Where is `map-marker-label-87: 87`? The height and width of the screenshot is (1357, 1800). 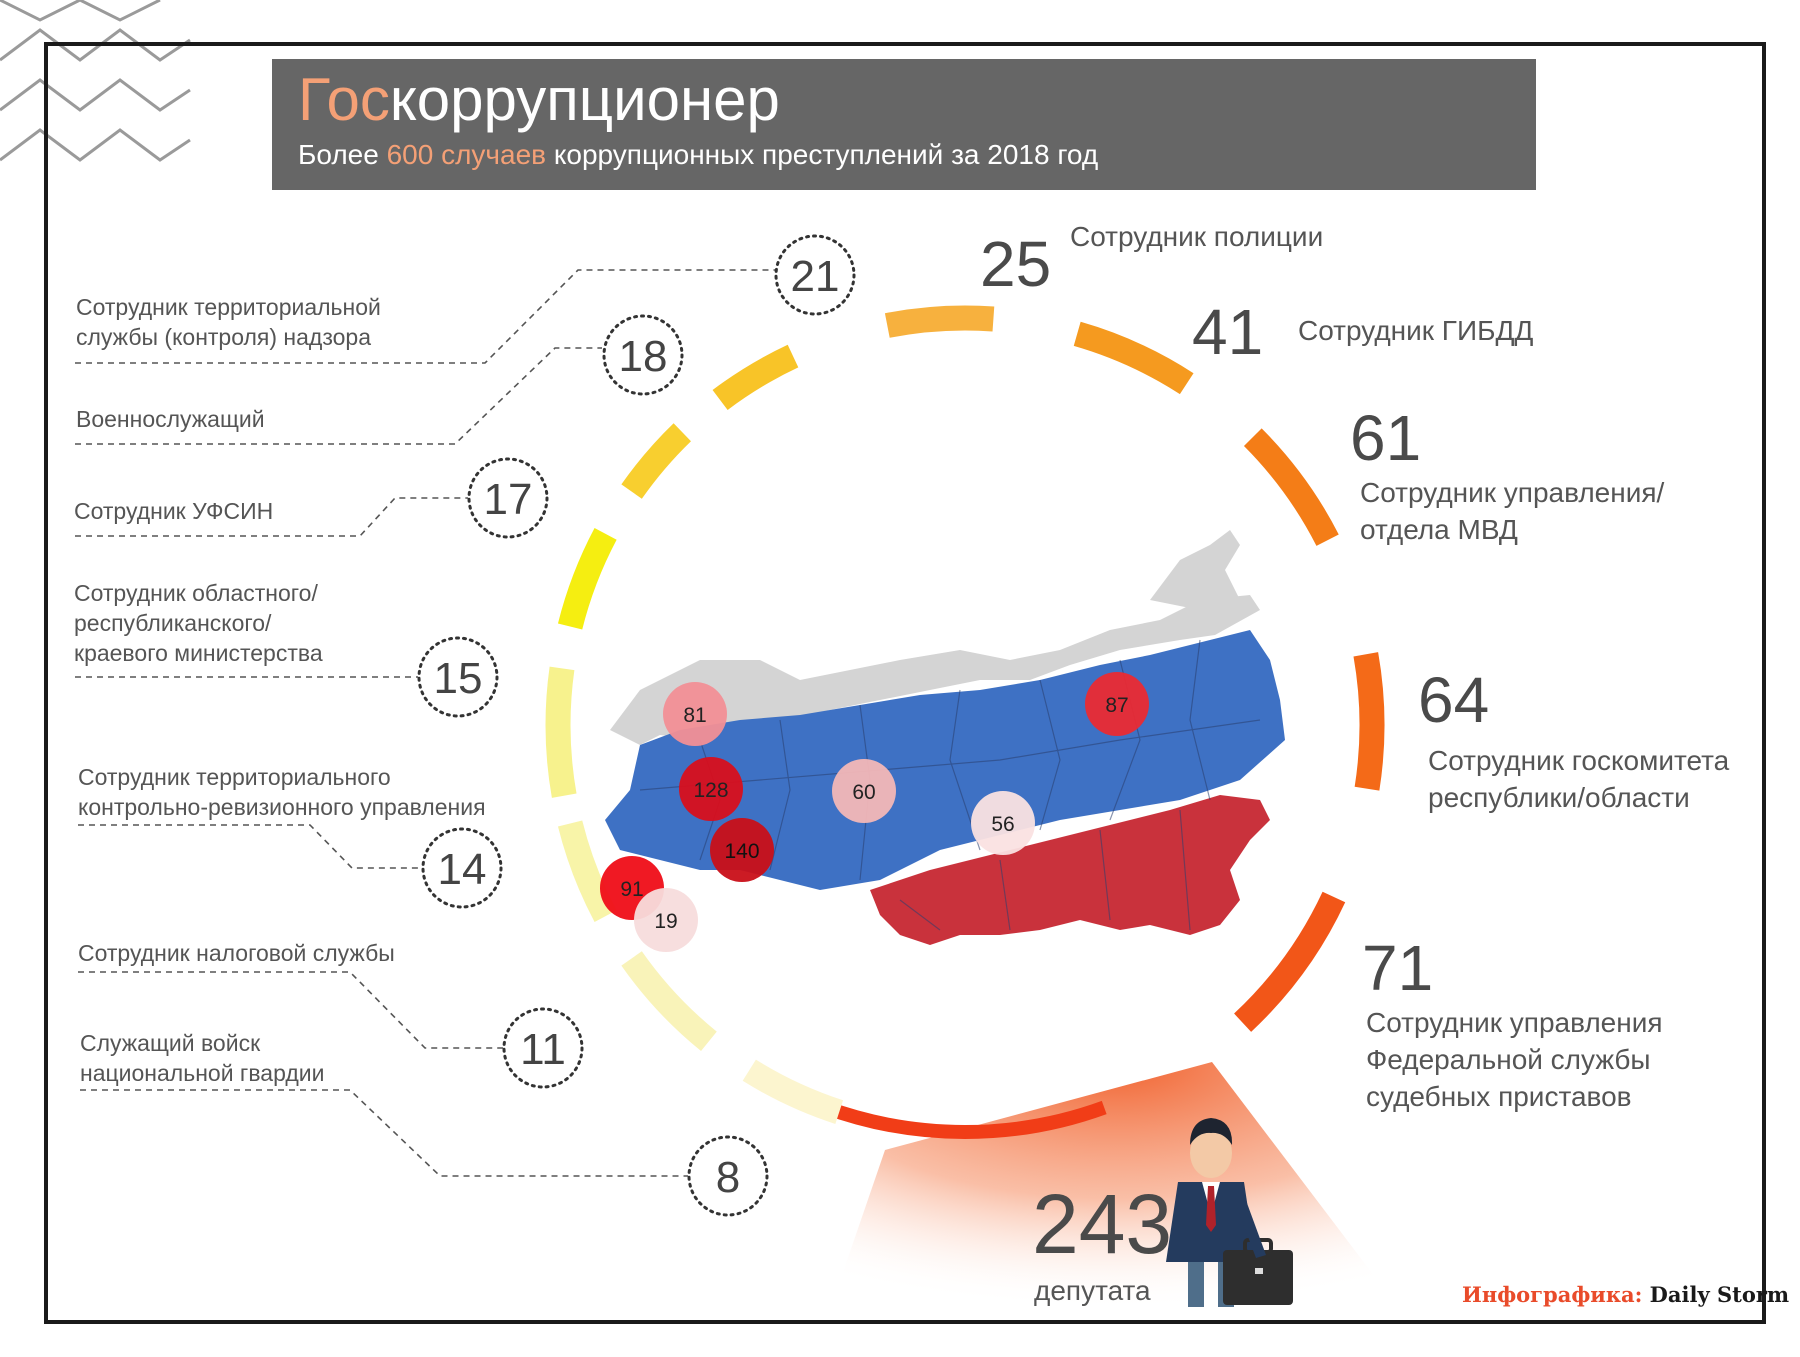 map-marker-label-87: 87 is located at coordinates (1116, 705).